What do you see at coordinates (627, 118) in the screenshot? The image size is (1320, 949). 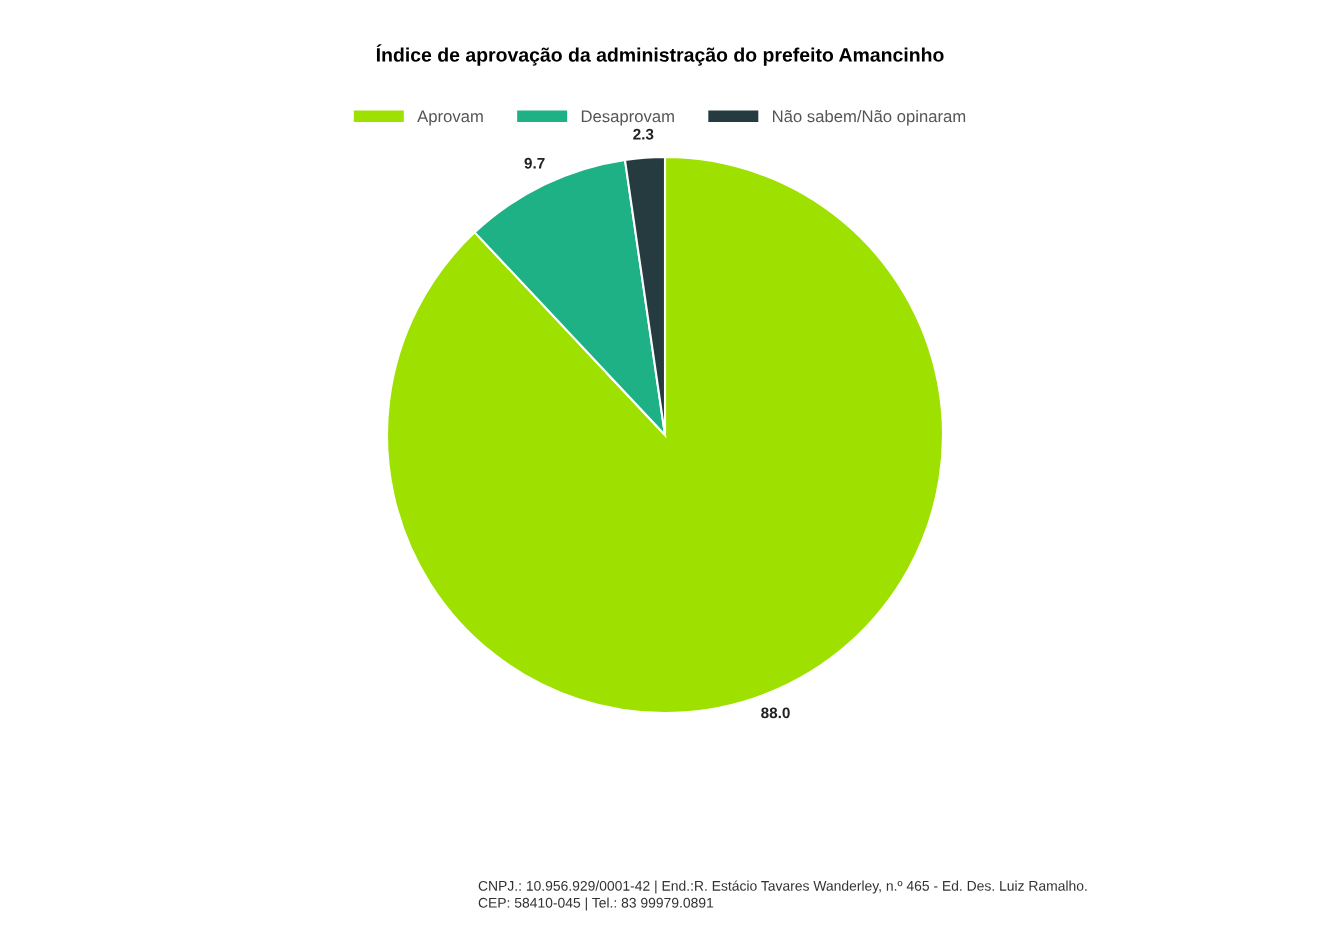 I see `legend-label: Desaprovam` at bounding box center [627, 118].